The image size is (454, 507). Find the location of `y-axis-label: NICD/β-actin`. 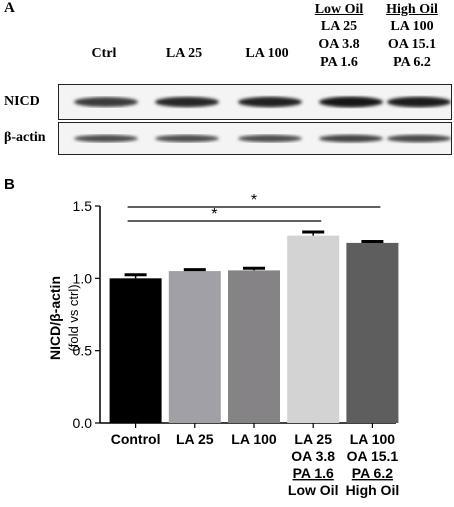

y-axis-label: NICD/β-actin is located at coordinates (55, 318).